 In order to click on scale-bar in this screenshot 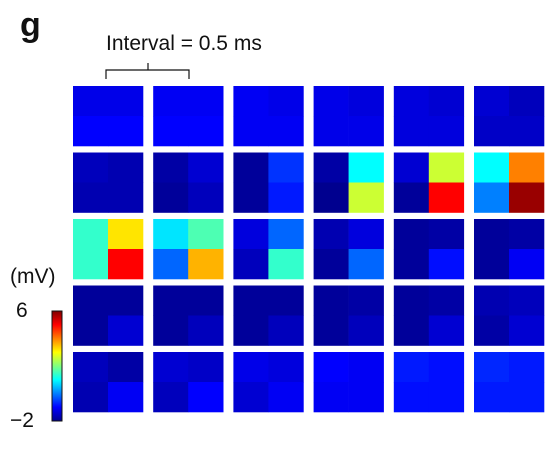, I will do `click(147, 71)`.